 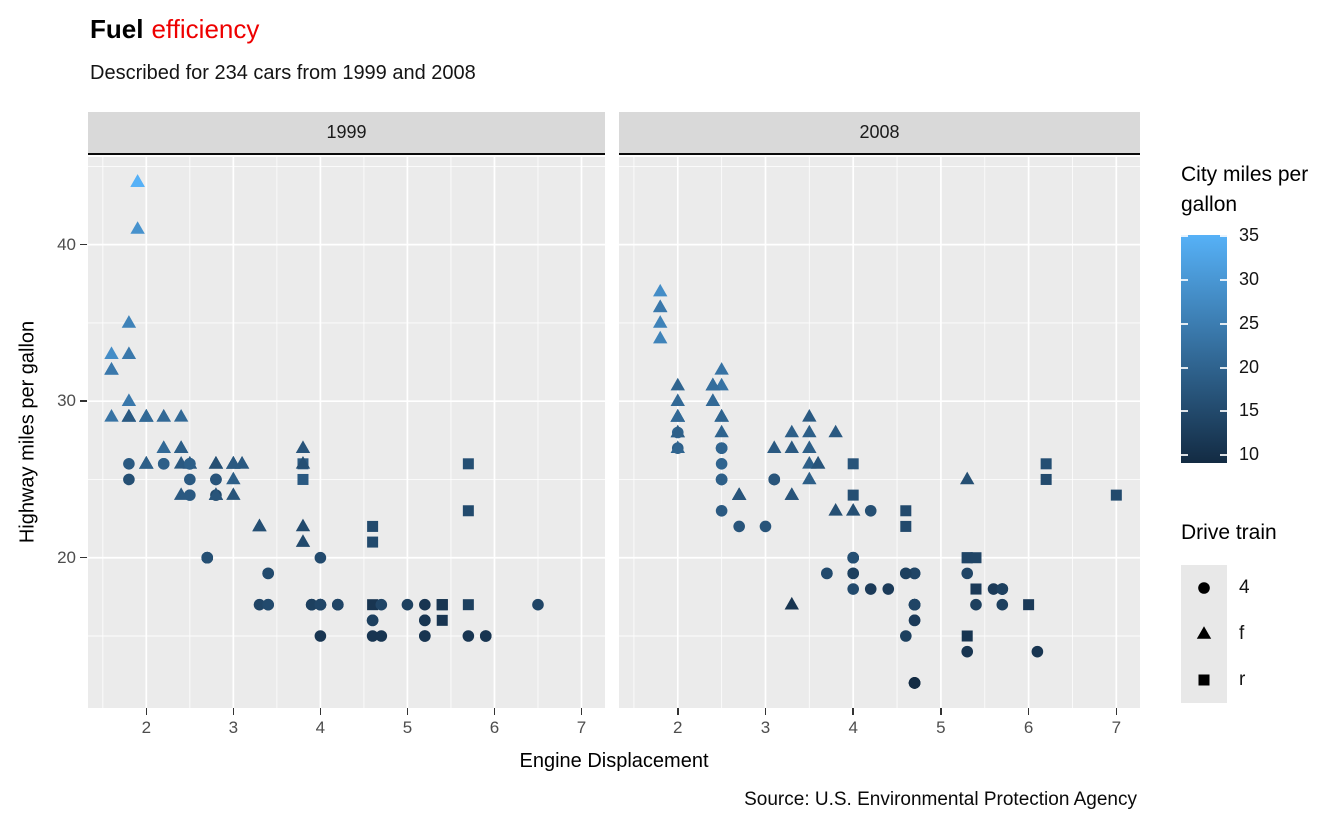 I want to click on x-tick-label: 6, so click(x=494, y=727).